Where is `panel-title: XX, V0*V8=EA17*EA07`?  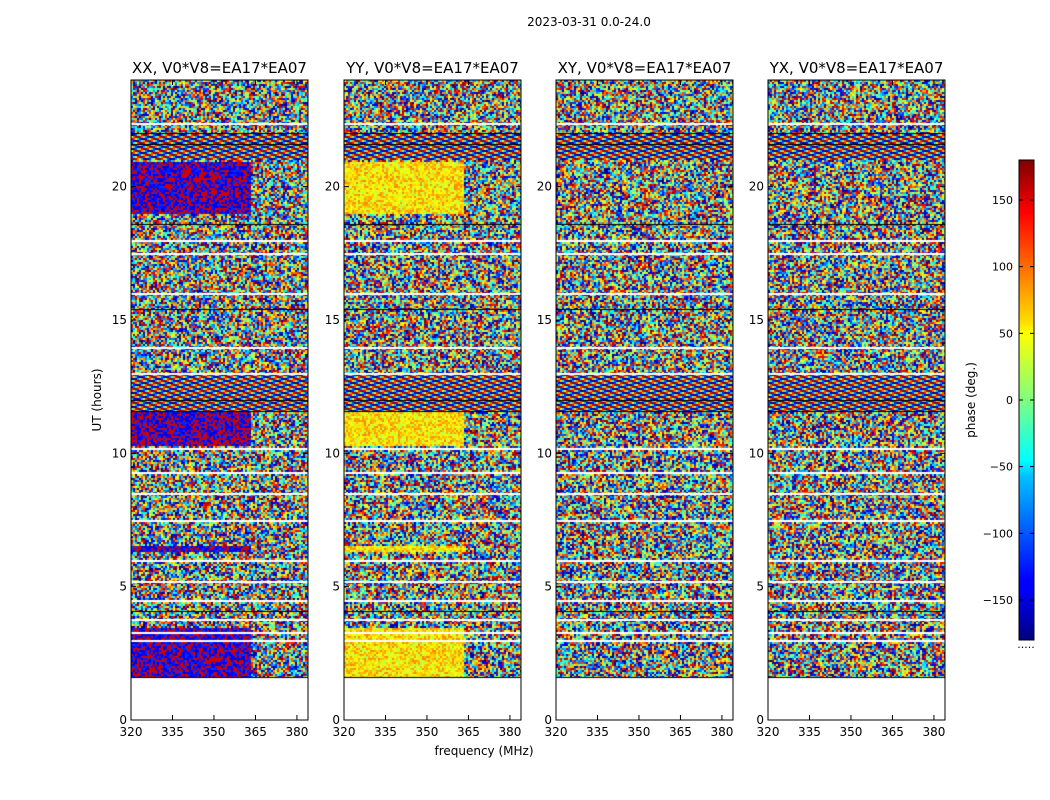
panel-title: XX, V0*V8=EA17*EA07 is located at coordinates (219, 68).